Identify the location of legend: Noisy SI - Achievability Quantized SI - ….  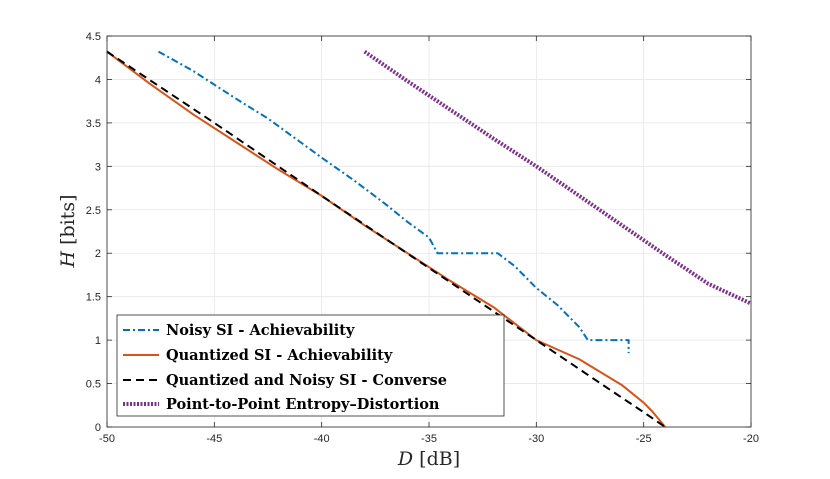
(310, 365).